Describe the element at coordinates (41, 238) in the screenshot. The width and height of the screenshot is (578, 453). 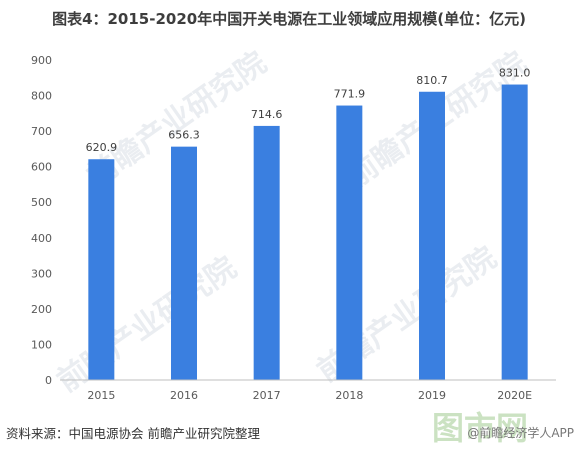
I see `y-tick-label: 400` at that location.